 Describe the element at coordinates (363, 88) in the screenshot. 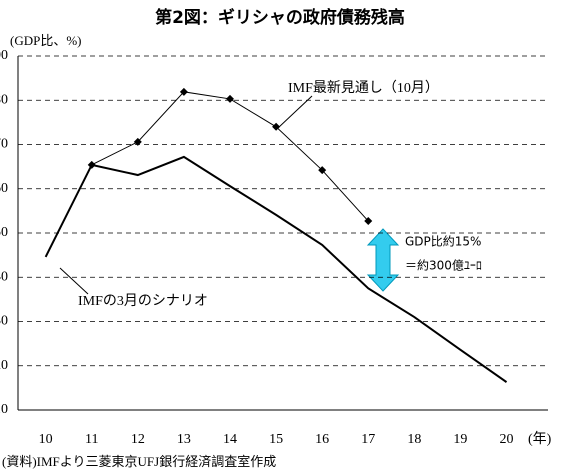

I see `annotation: IMF最新見通し（10月）` at that location.